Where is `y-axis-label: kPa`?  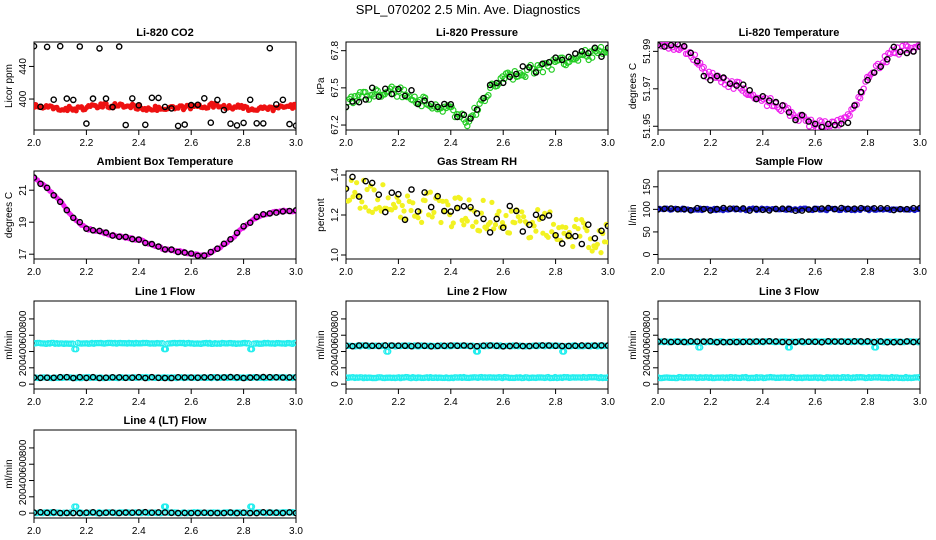
y-axis-label: kPa is located at coordinates (321, 86).